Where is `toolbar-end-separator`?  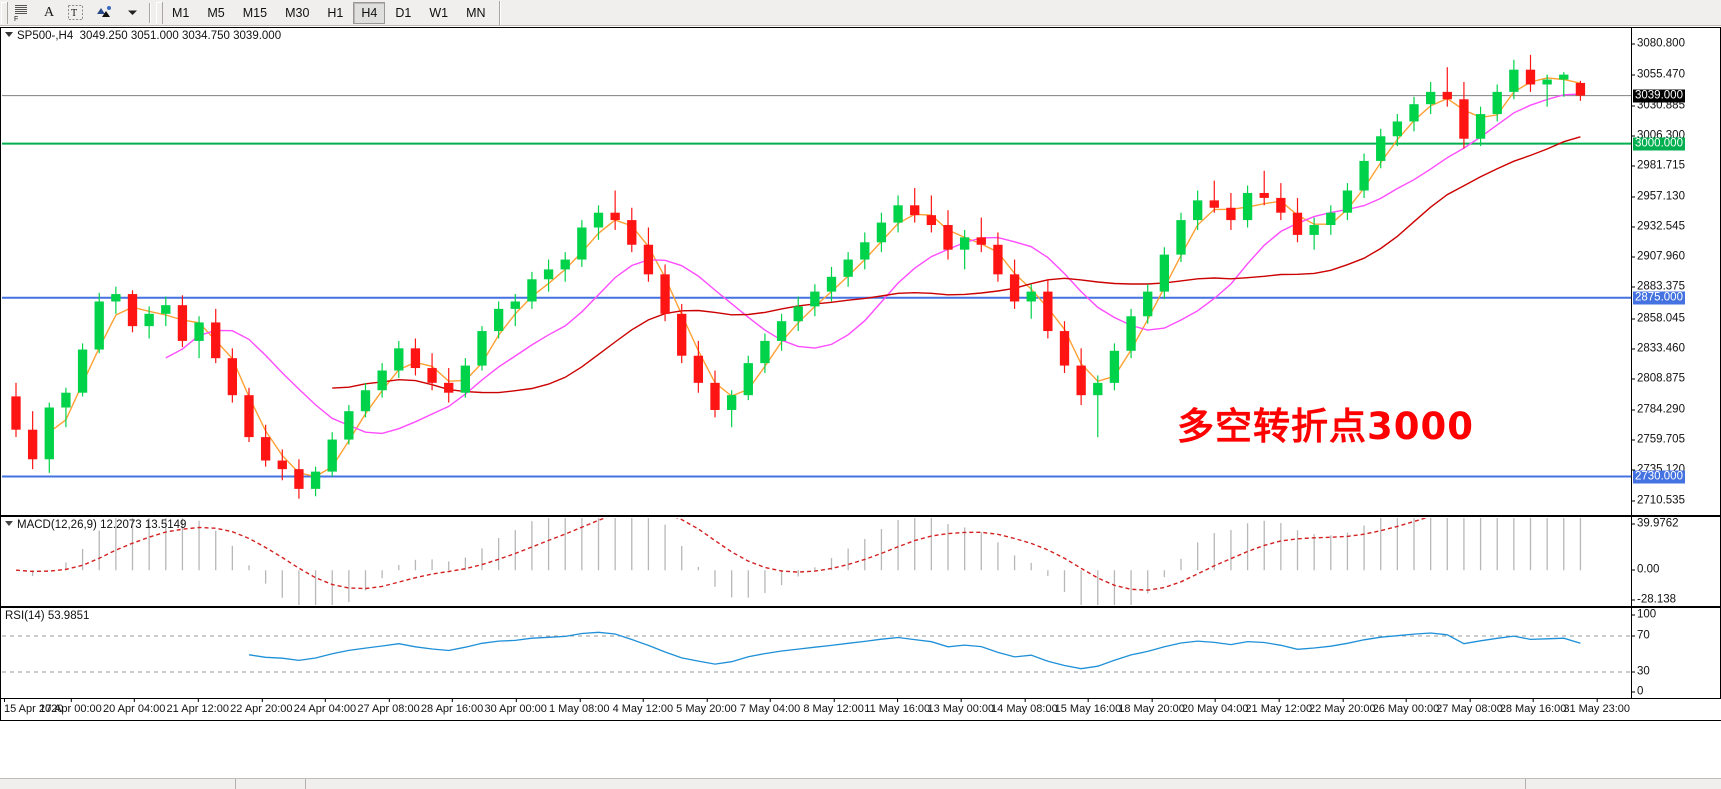 toolbar-end-separator is located at coordinates (499, 12).